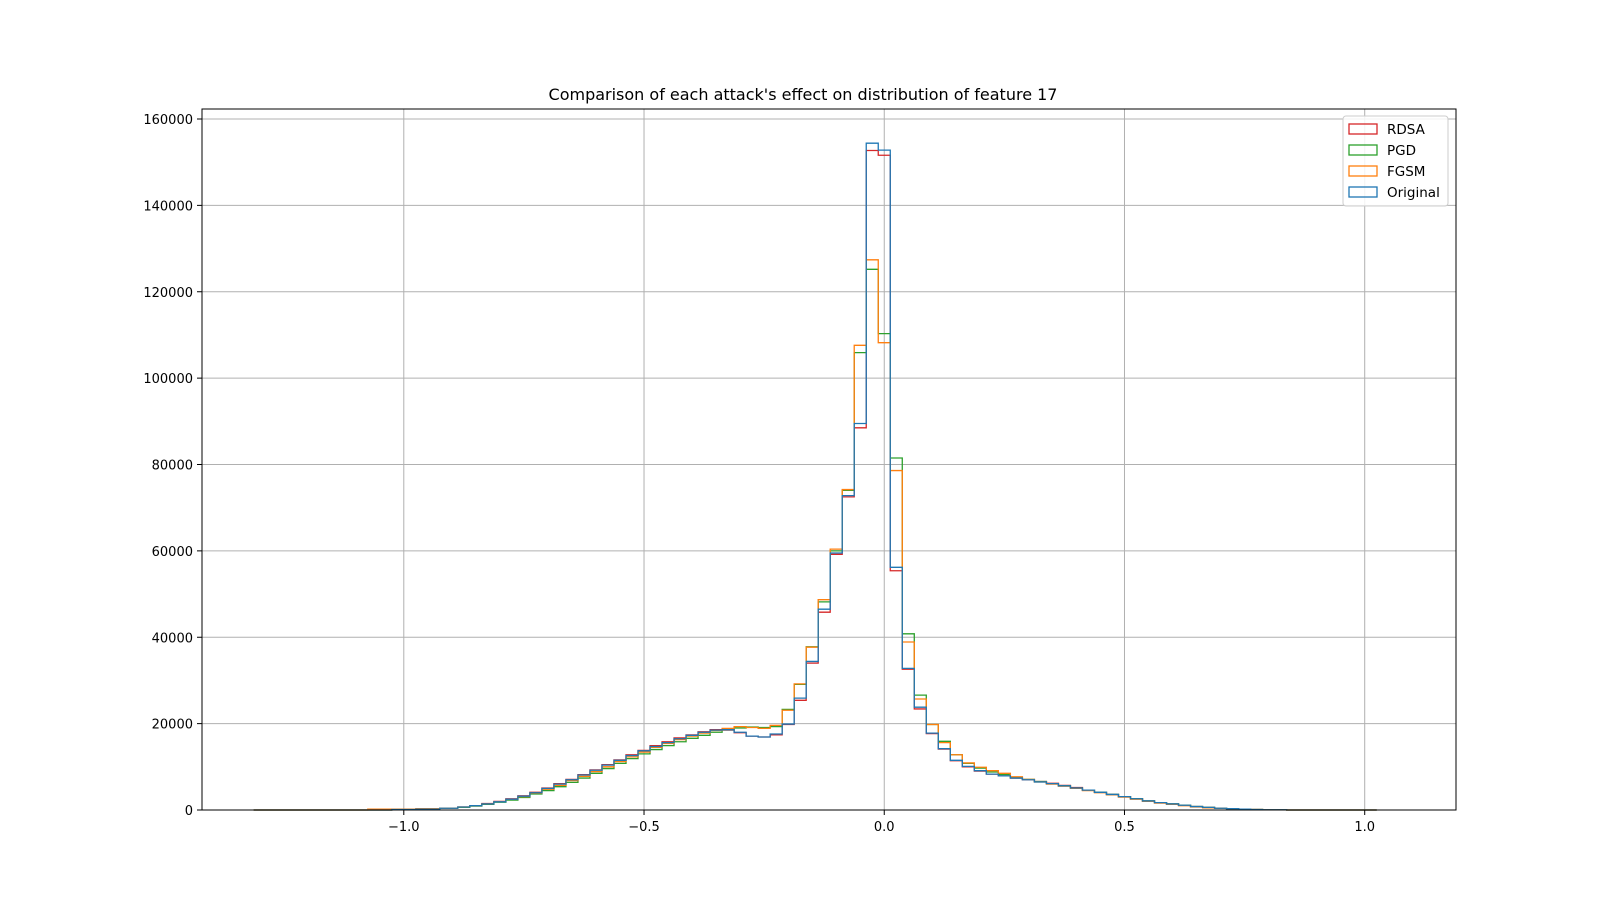  What do you see at coordinates (404, 827) in the screenshot?
I see `x-tick-label: −1.0` at bounding box center [404, 827].